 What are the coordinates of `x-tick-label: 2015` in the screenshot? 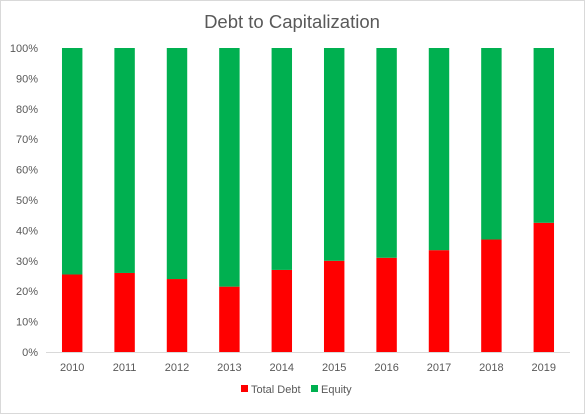 It's located at (334, 368).